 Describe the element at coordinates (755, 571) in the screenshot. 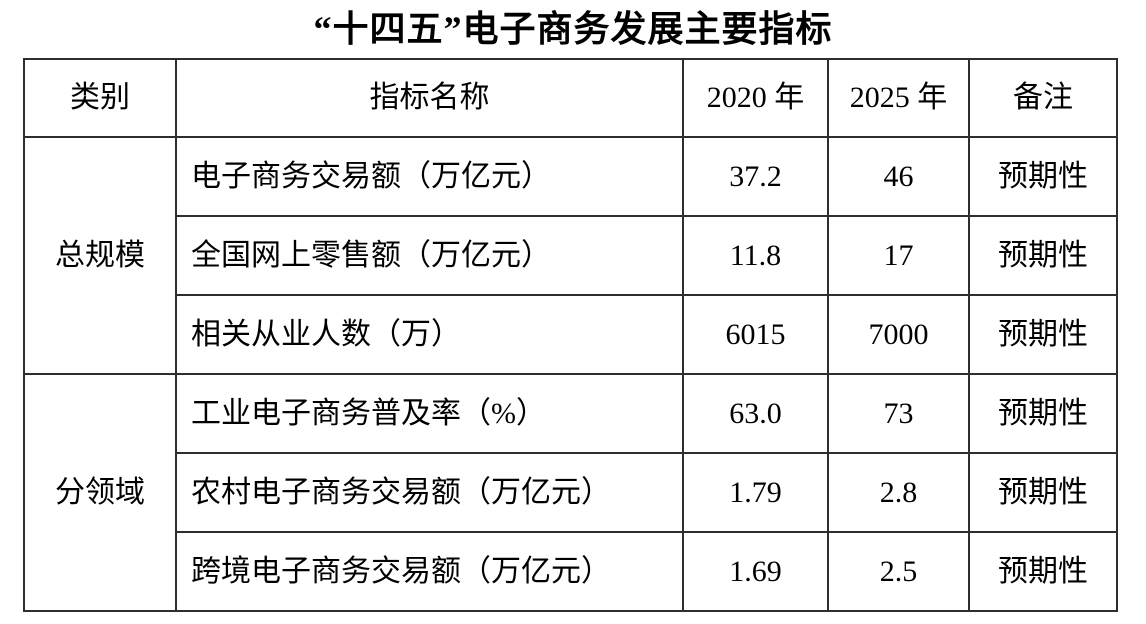

I see `value-2020-cell: 1.69` at that location.